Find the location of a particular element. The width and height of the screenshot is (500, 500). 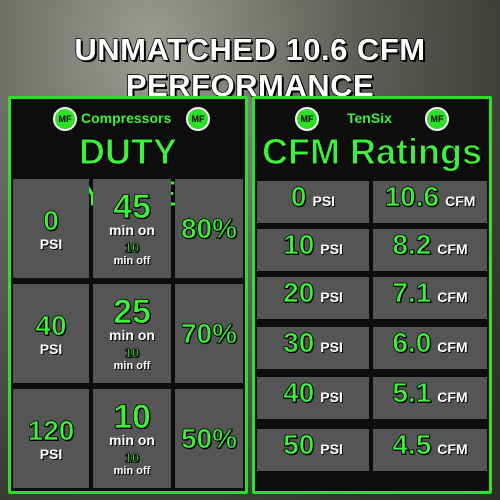

flow-cell: 10.6 CFM is located at coordinates (430, 202).